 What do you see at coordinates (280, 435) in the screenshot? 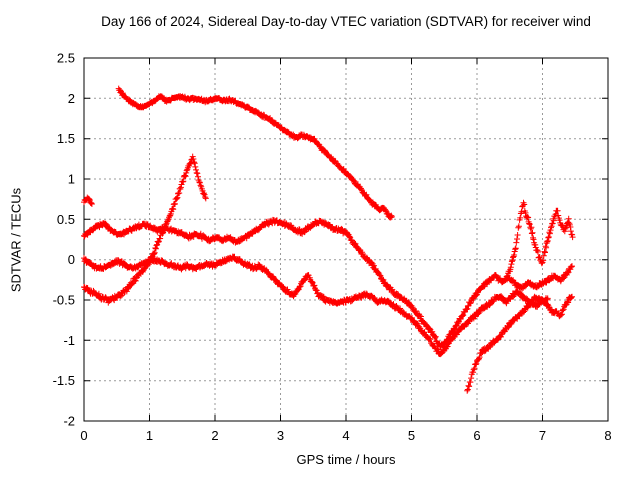
I see `x-tick-label: 3` at bounding box center [280, 435].